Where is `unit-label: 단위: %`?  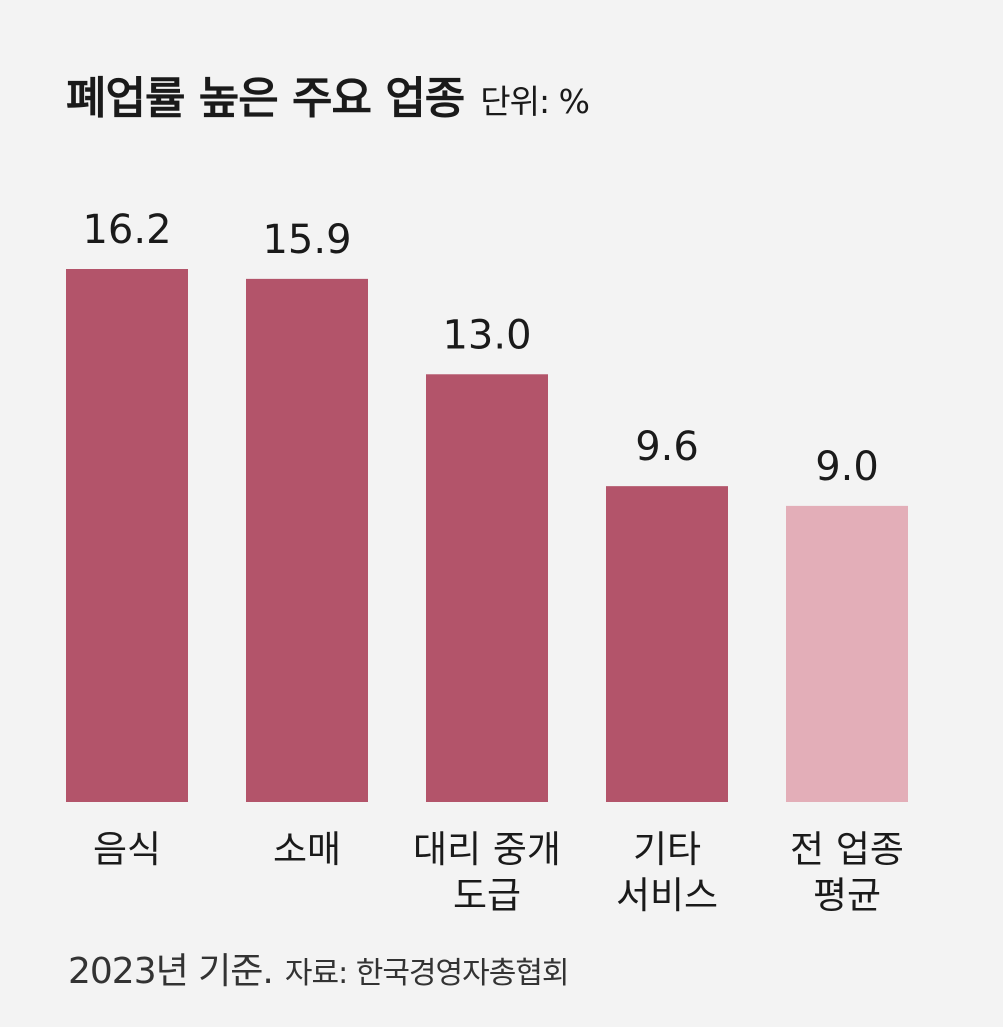
unit-label: 단위: % is located at coordinates (535, 101).